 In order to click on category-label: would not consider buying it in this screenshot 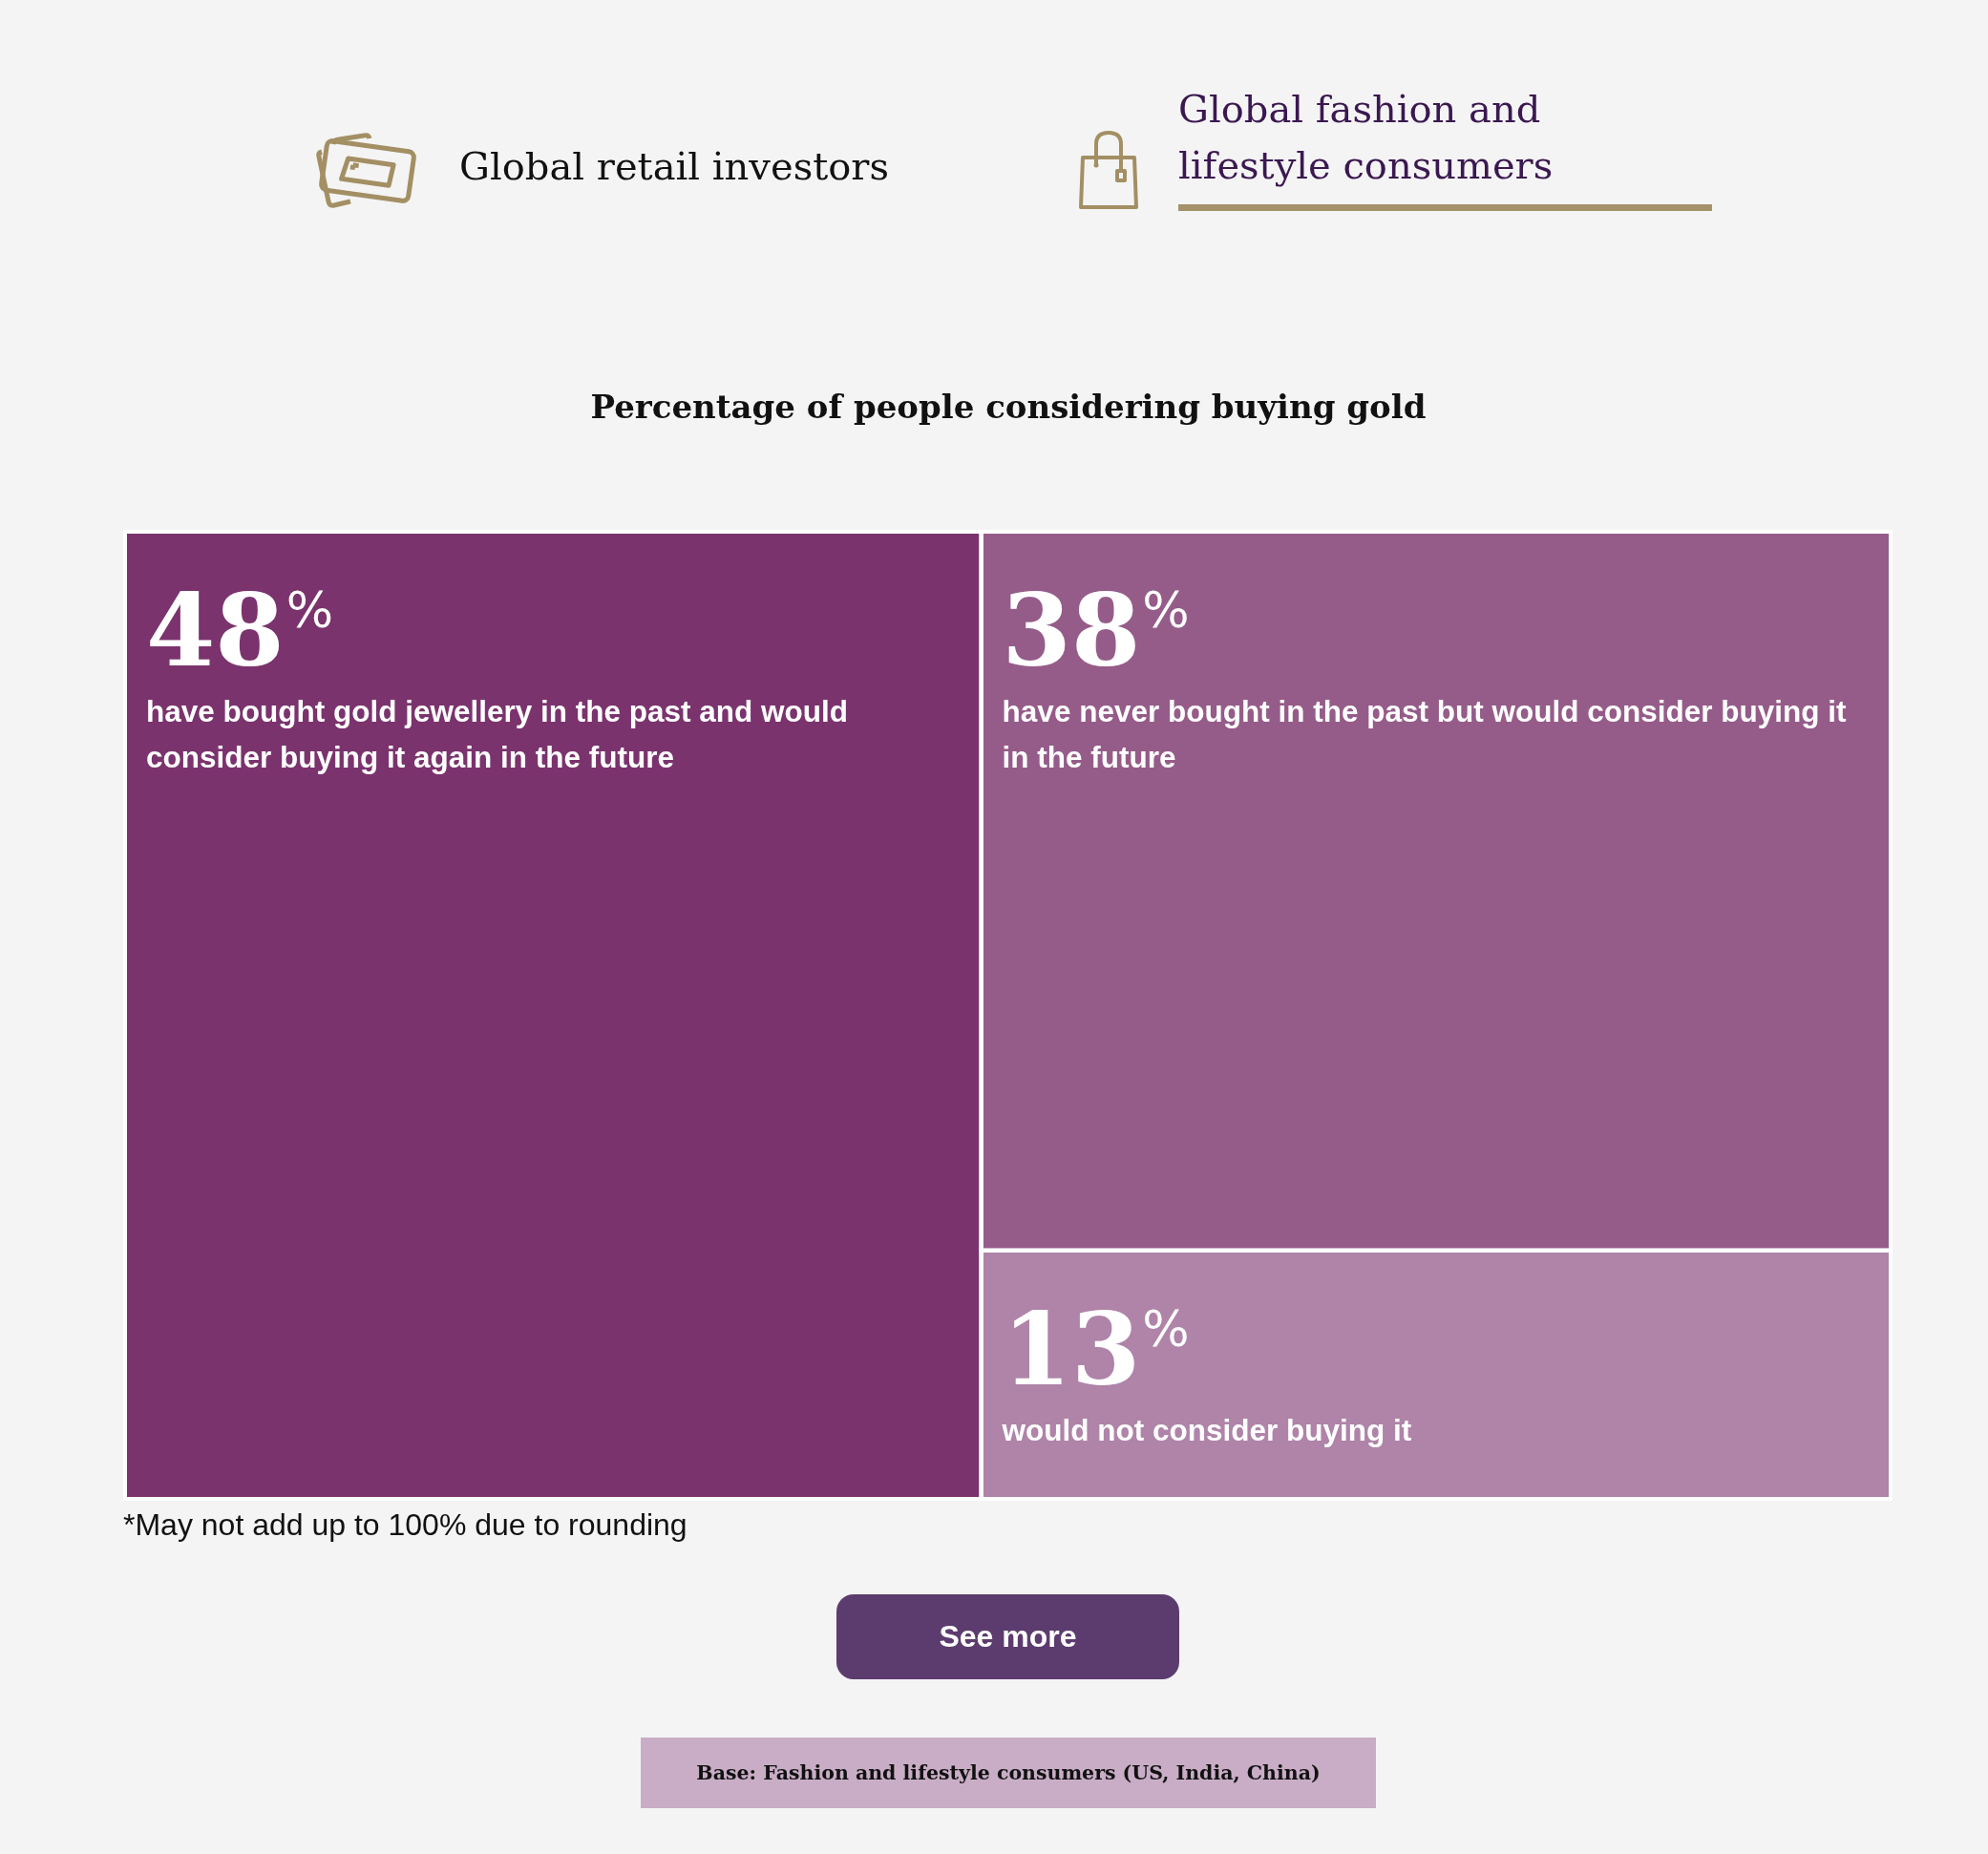, I will do `click(1206, 1429)`.